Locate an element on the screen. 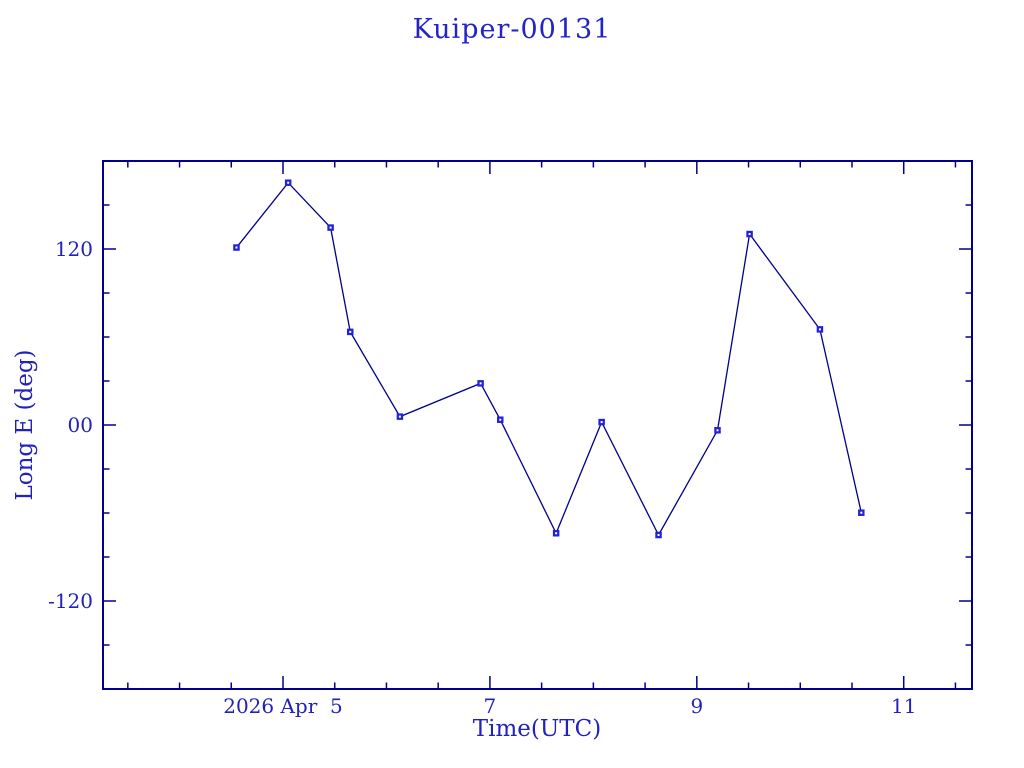  x-axis-title: Time(UTC) is located at coordinates (537, 729).